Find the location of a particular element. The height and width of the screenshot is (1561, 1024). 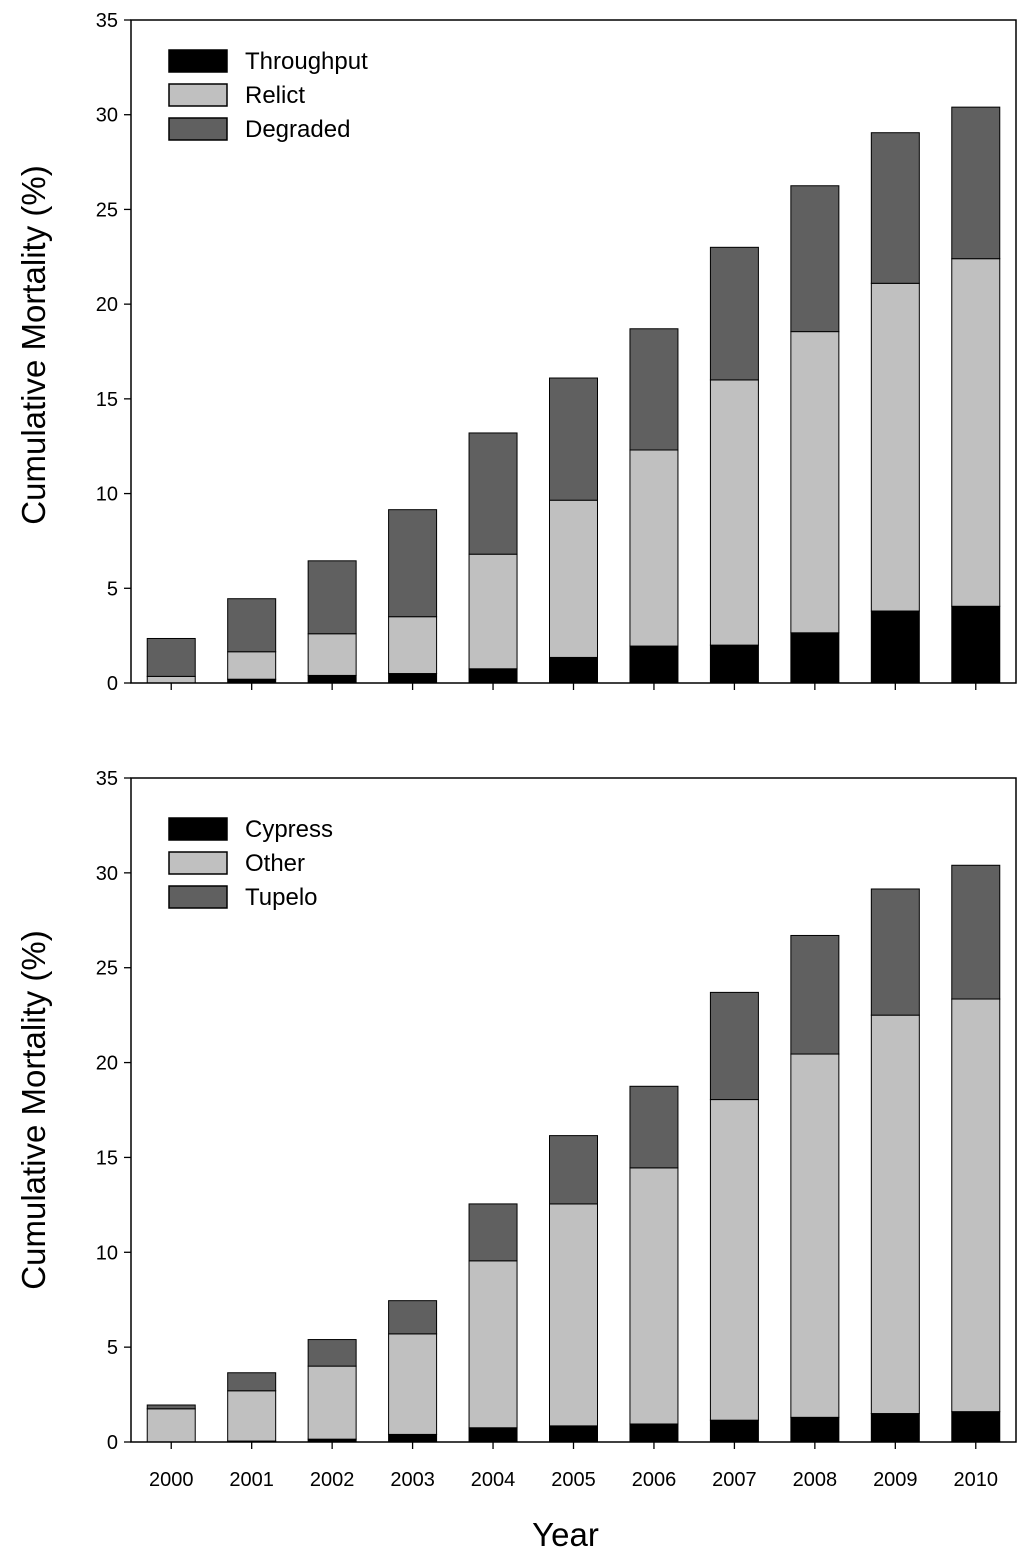

bar-relict-2000 is located at coordinates (171, 679).